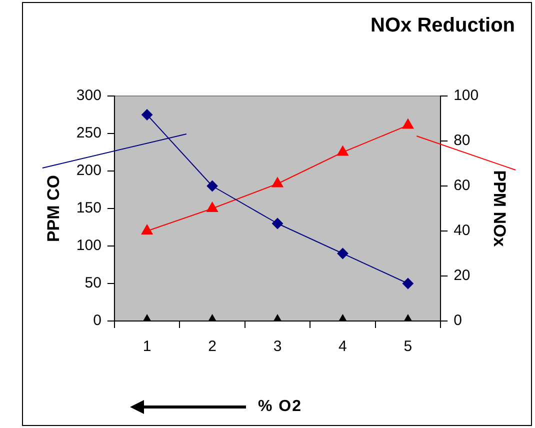  Describe the element at coordinates (89, 95) in the screenshot. I see `y-tick-label: 300` at that location.